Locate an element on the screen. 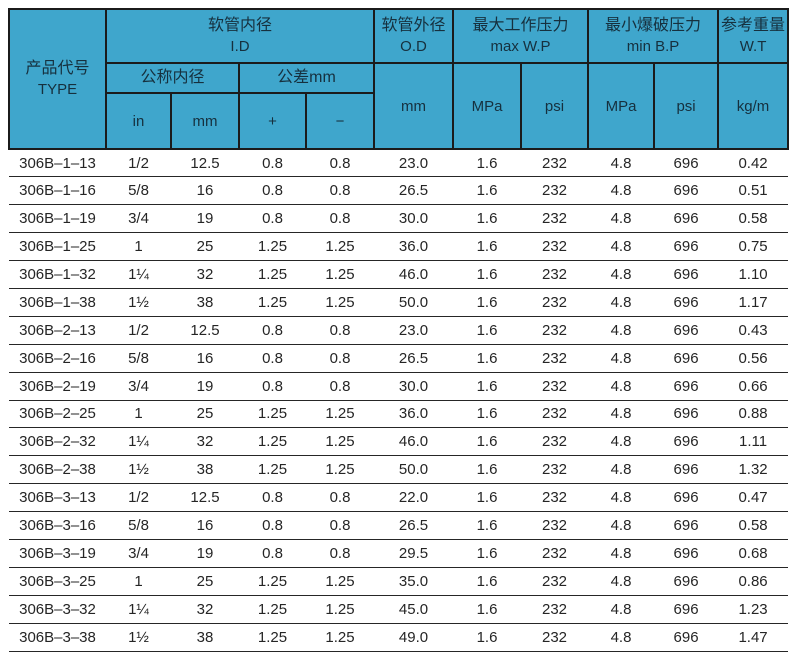 This screenshot has height=663, width=800. col-header-in: in is located at coordinates (138, 121).